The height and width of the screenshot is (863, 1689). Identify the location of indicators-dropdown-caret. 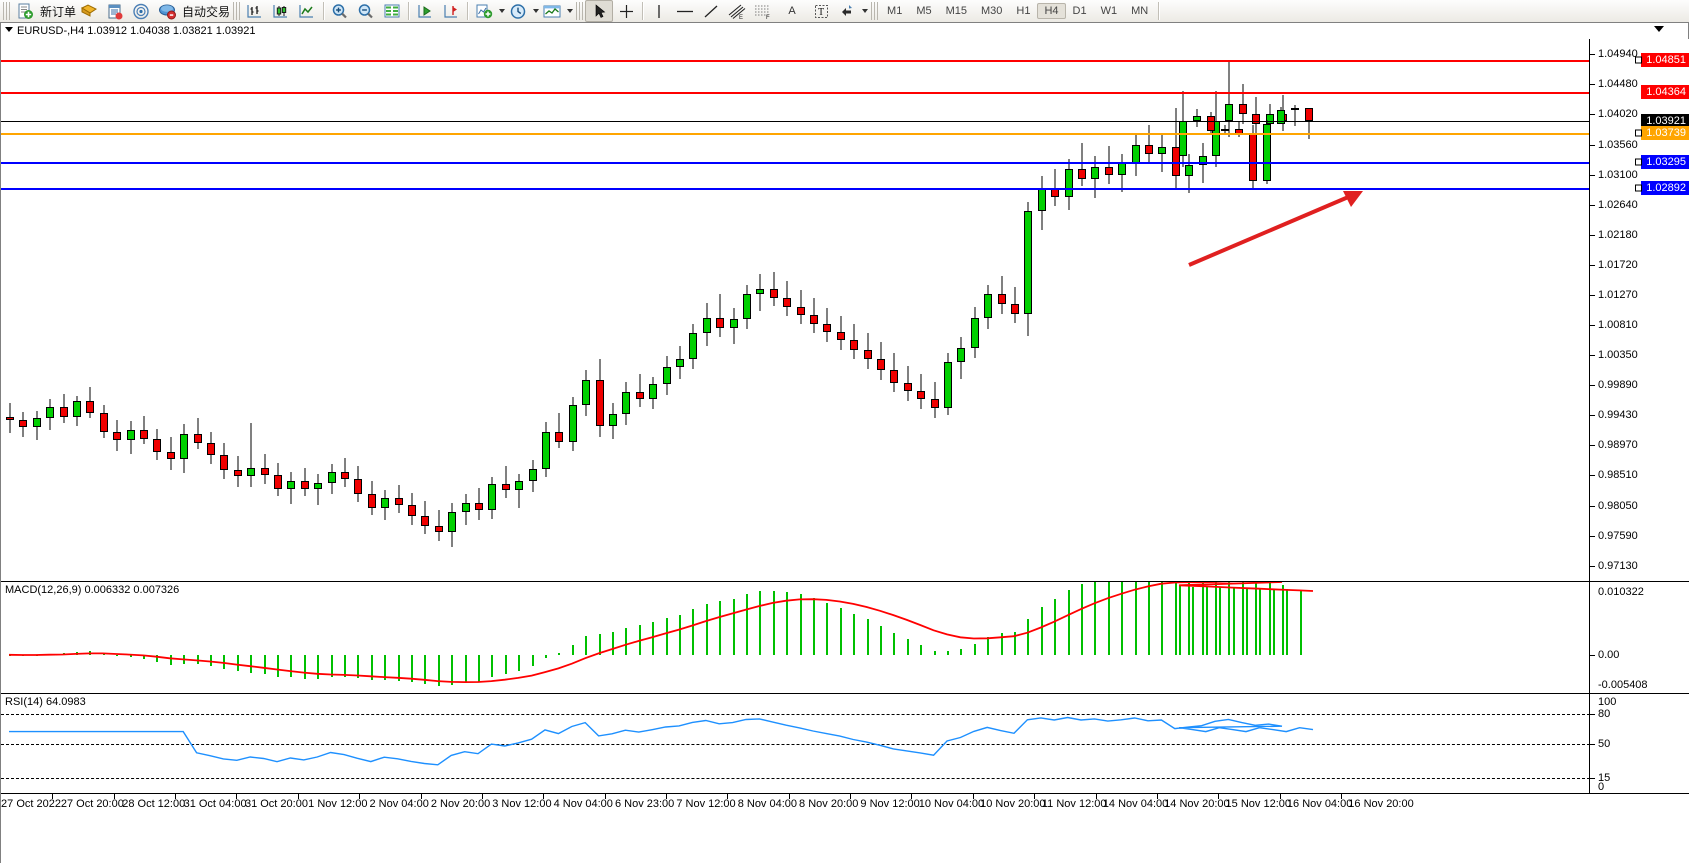
(502, 11).